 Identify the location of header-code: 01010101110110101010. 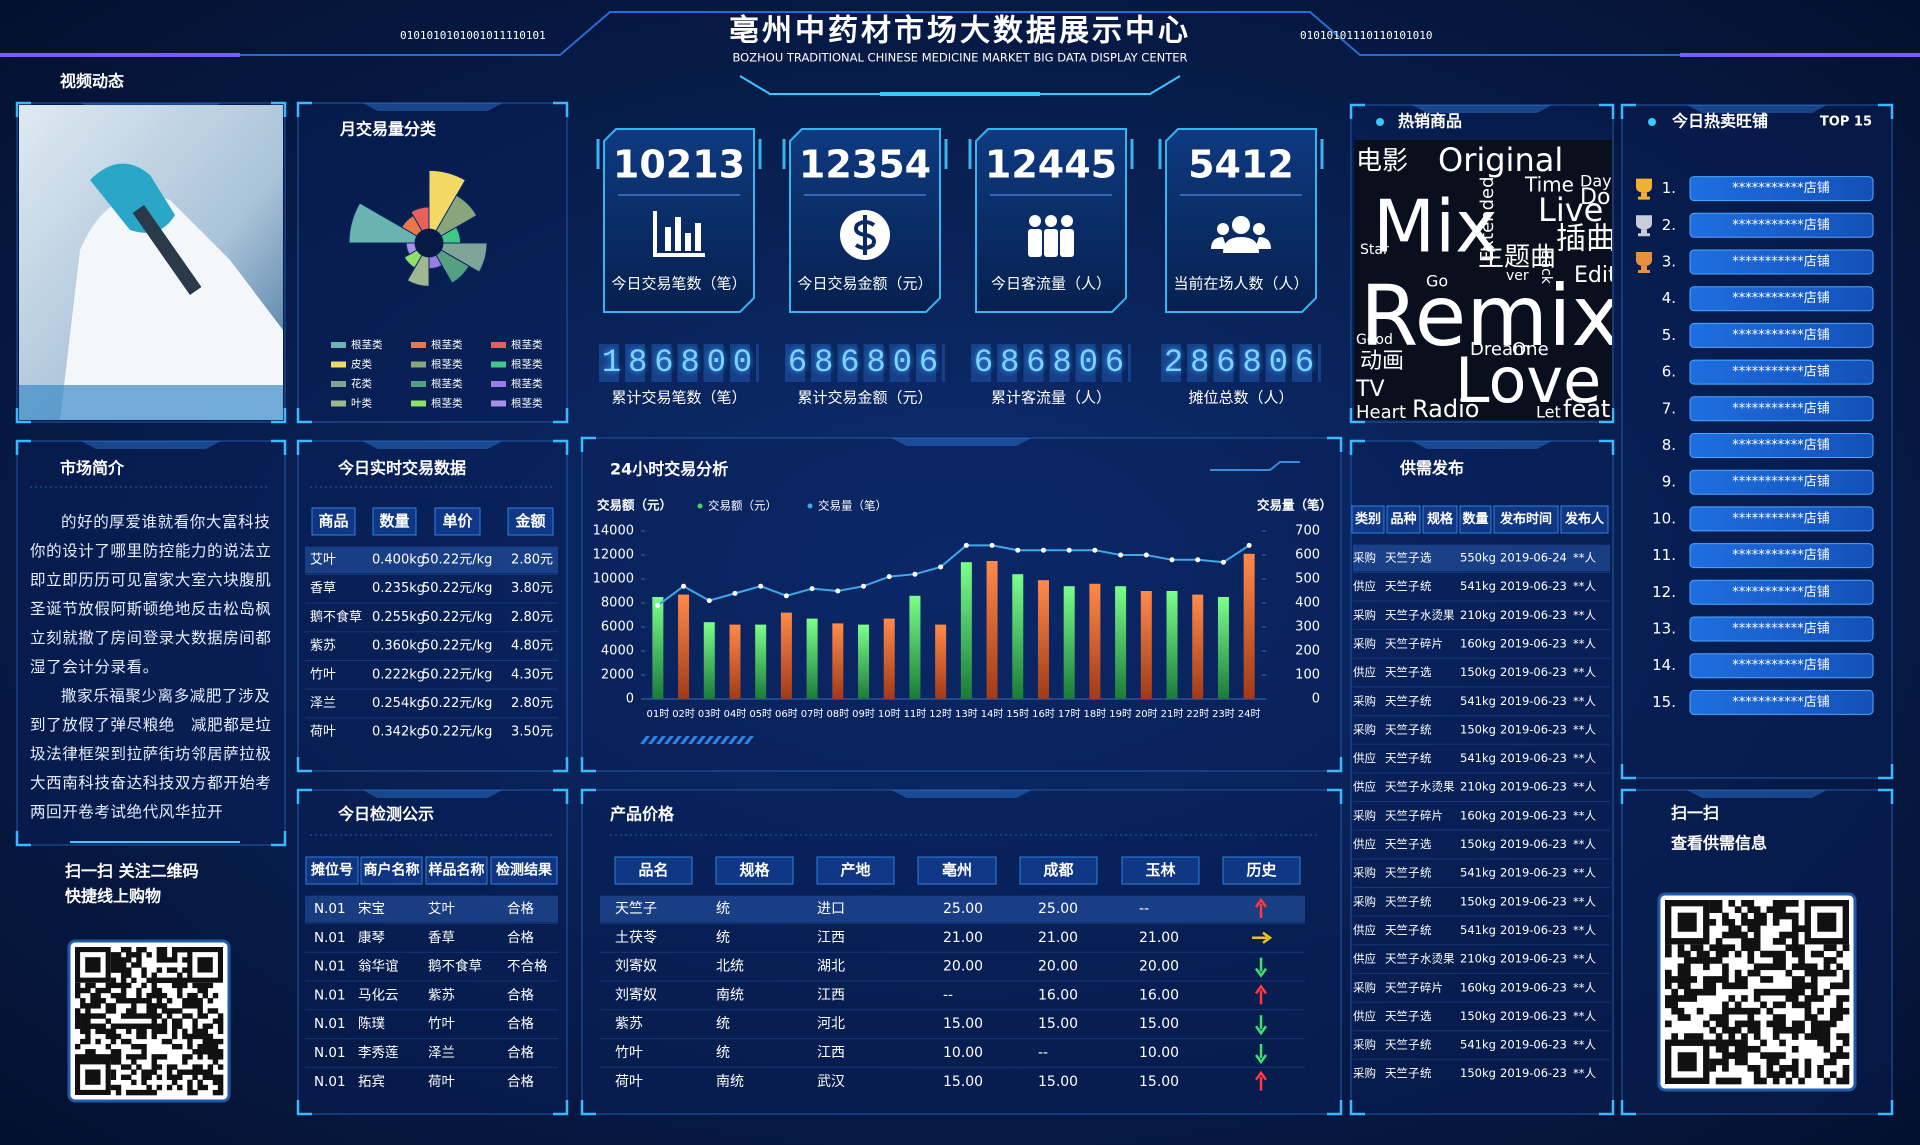
(1366, 35).